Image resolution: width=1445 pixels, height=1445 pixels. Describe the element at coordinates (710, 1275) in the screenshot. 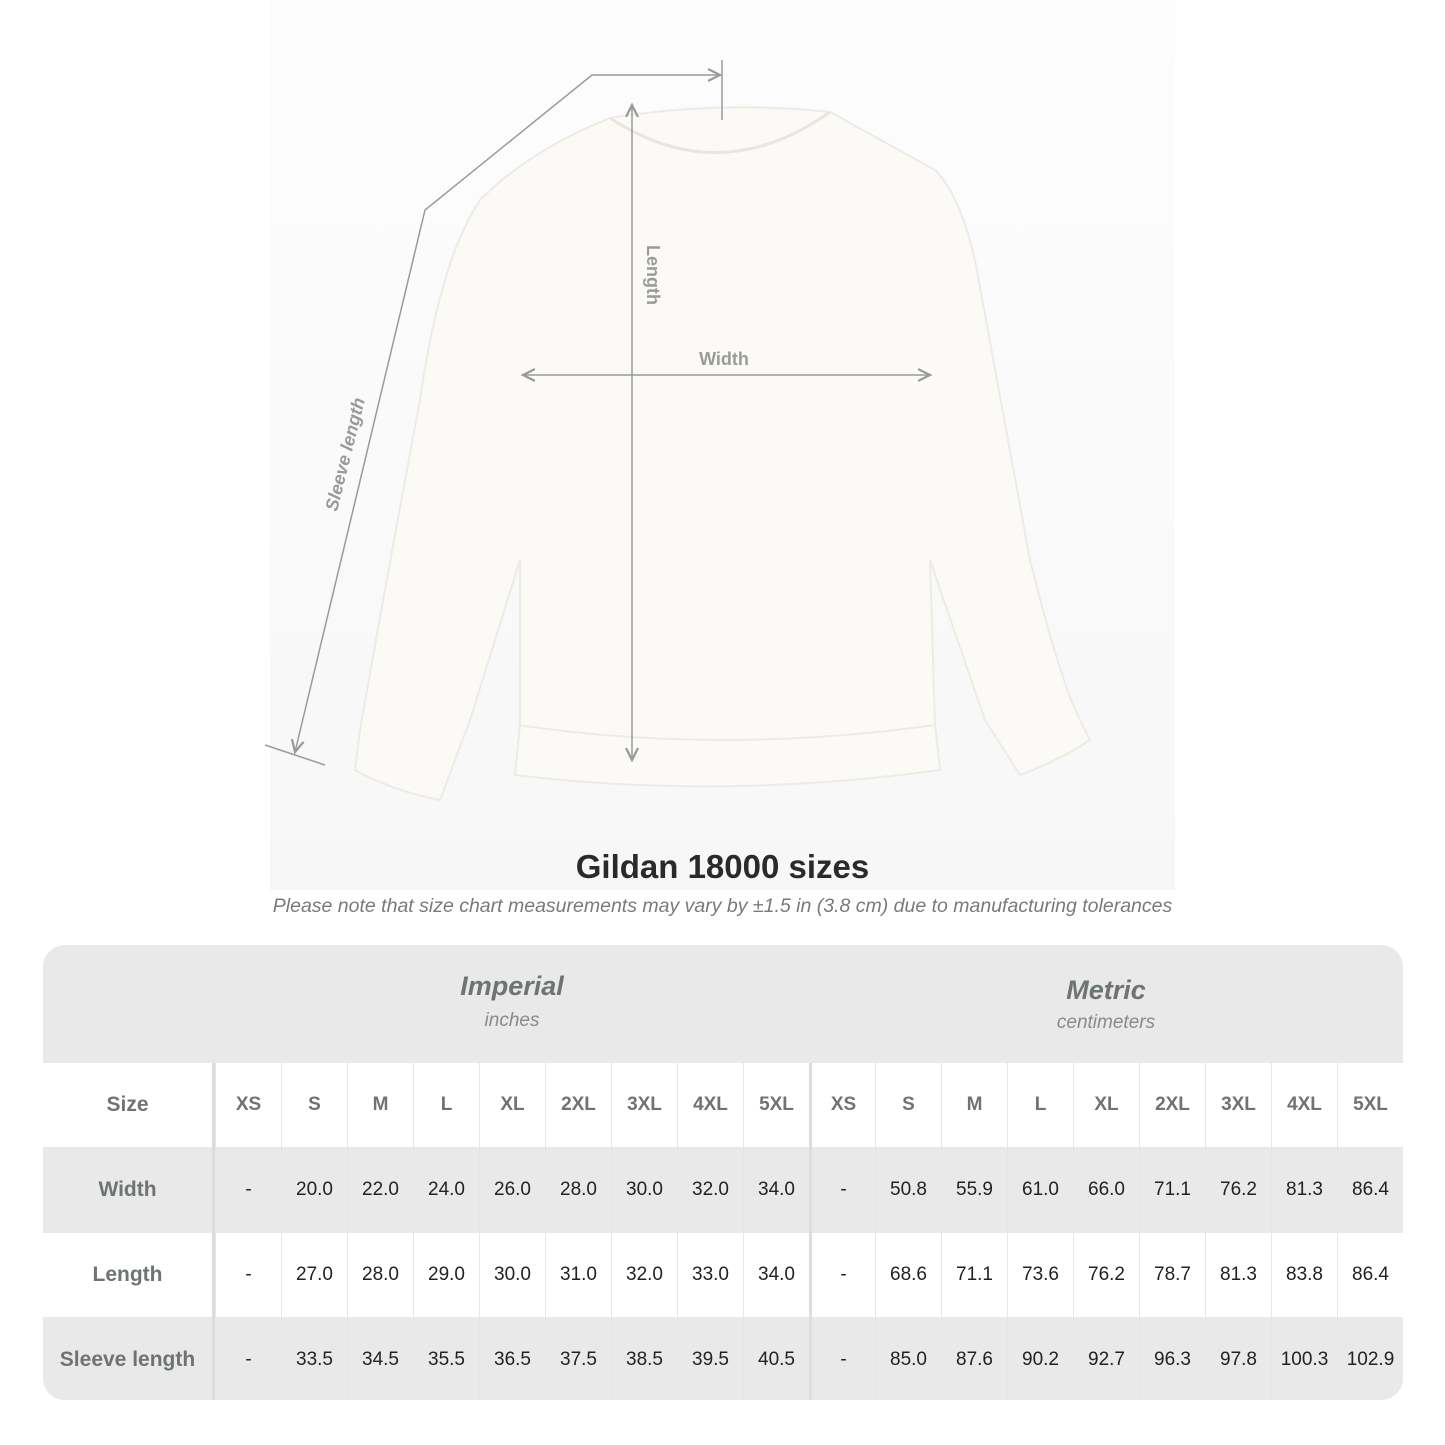

I see `imperial-value-cell: 33.0` at that location.